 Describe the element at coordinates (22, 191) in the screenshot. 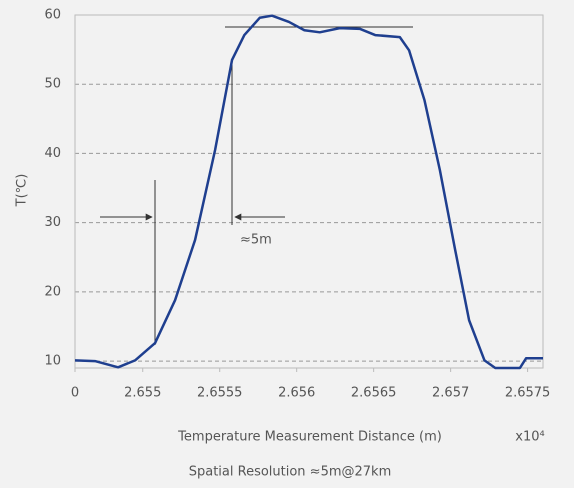

I see `y-axis-label: T(℃)` at that location.